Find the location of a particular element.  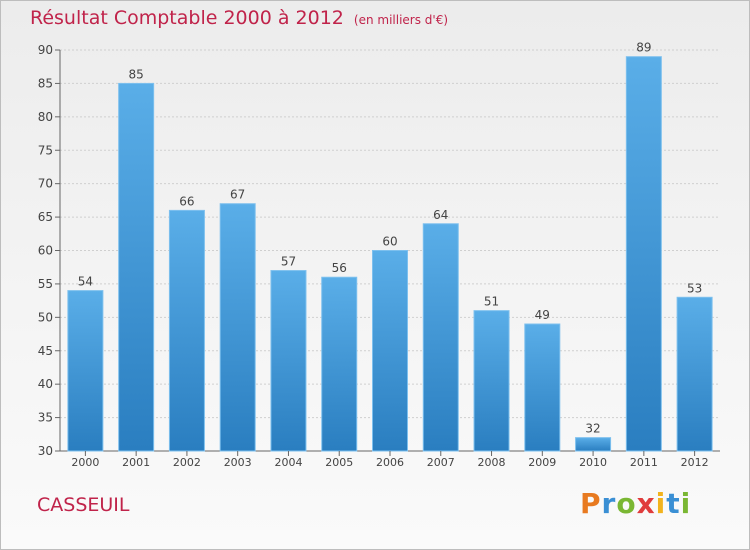

logo-letter: r is located at coordinates (609, 503).